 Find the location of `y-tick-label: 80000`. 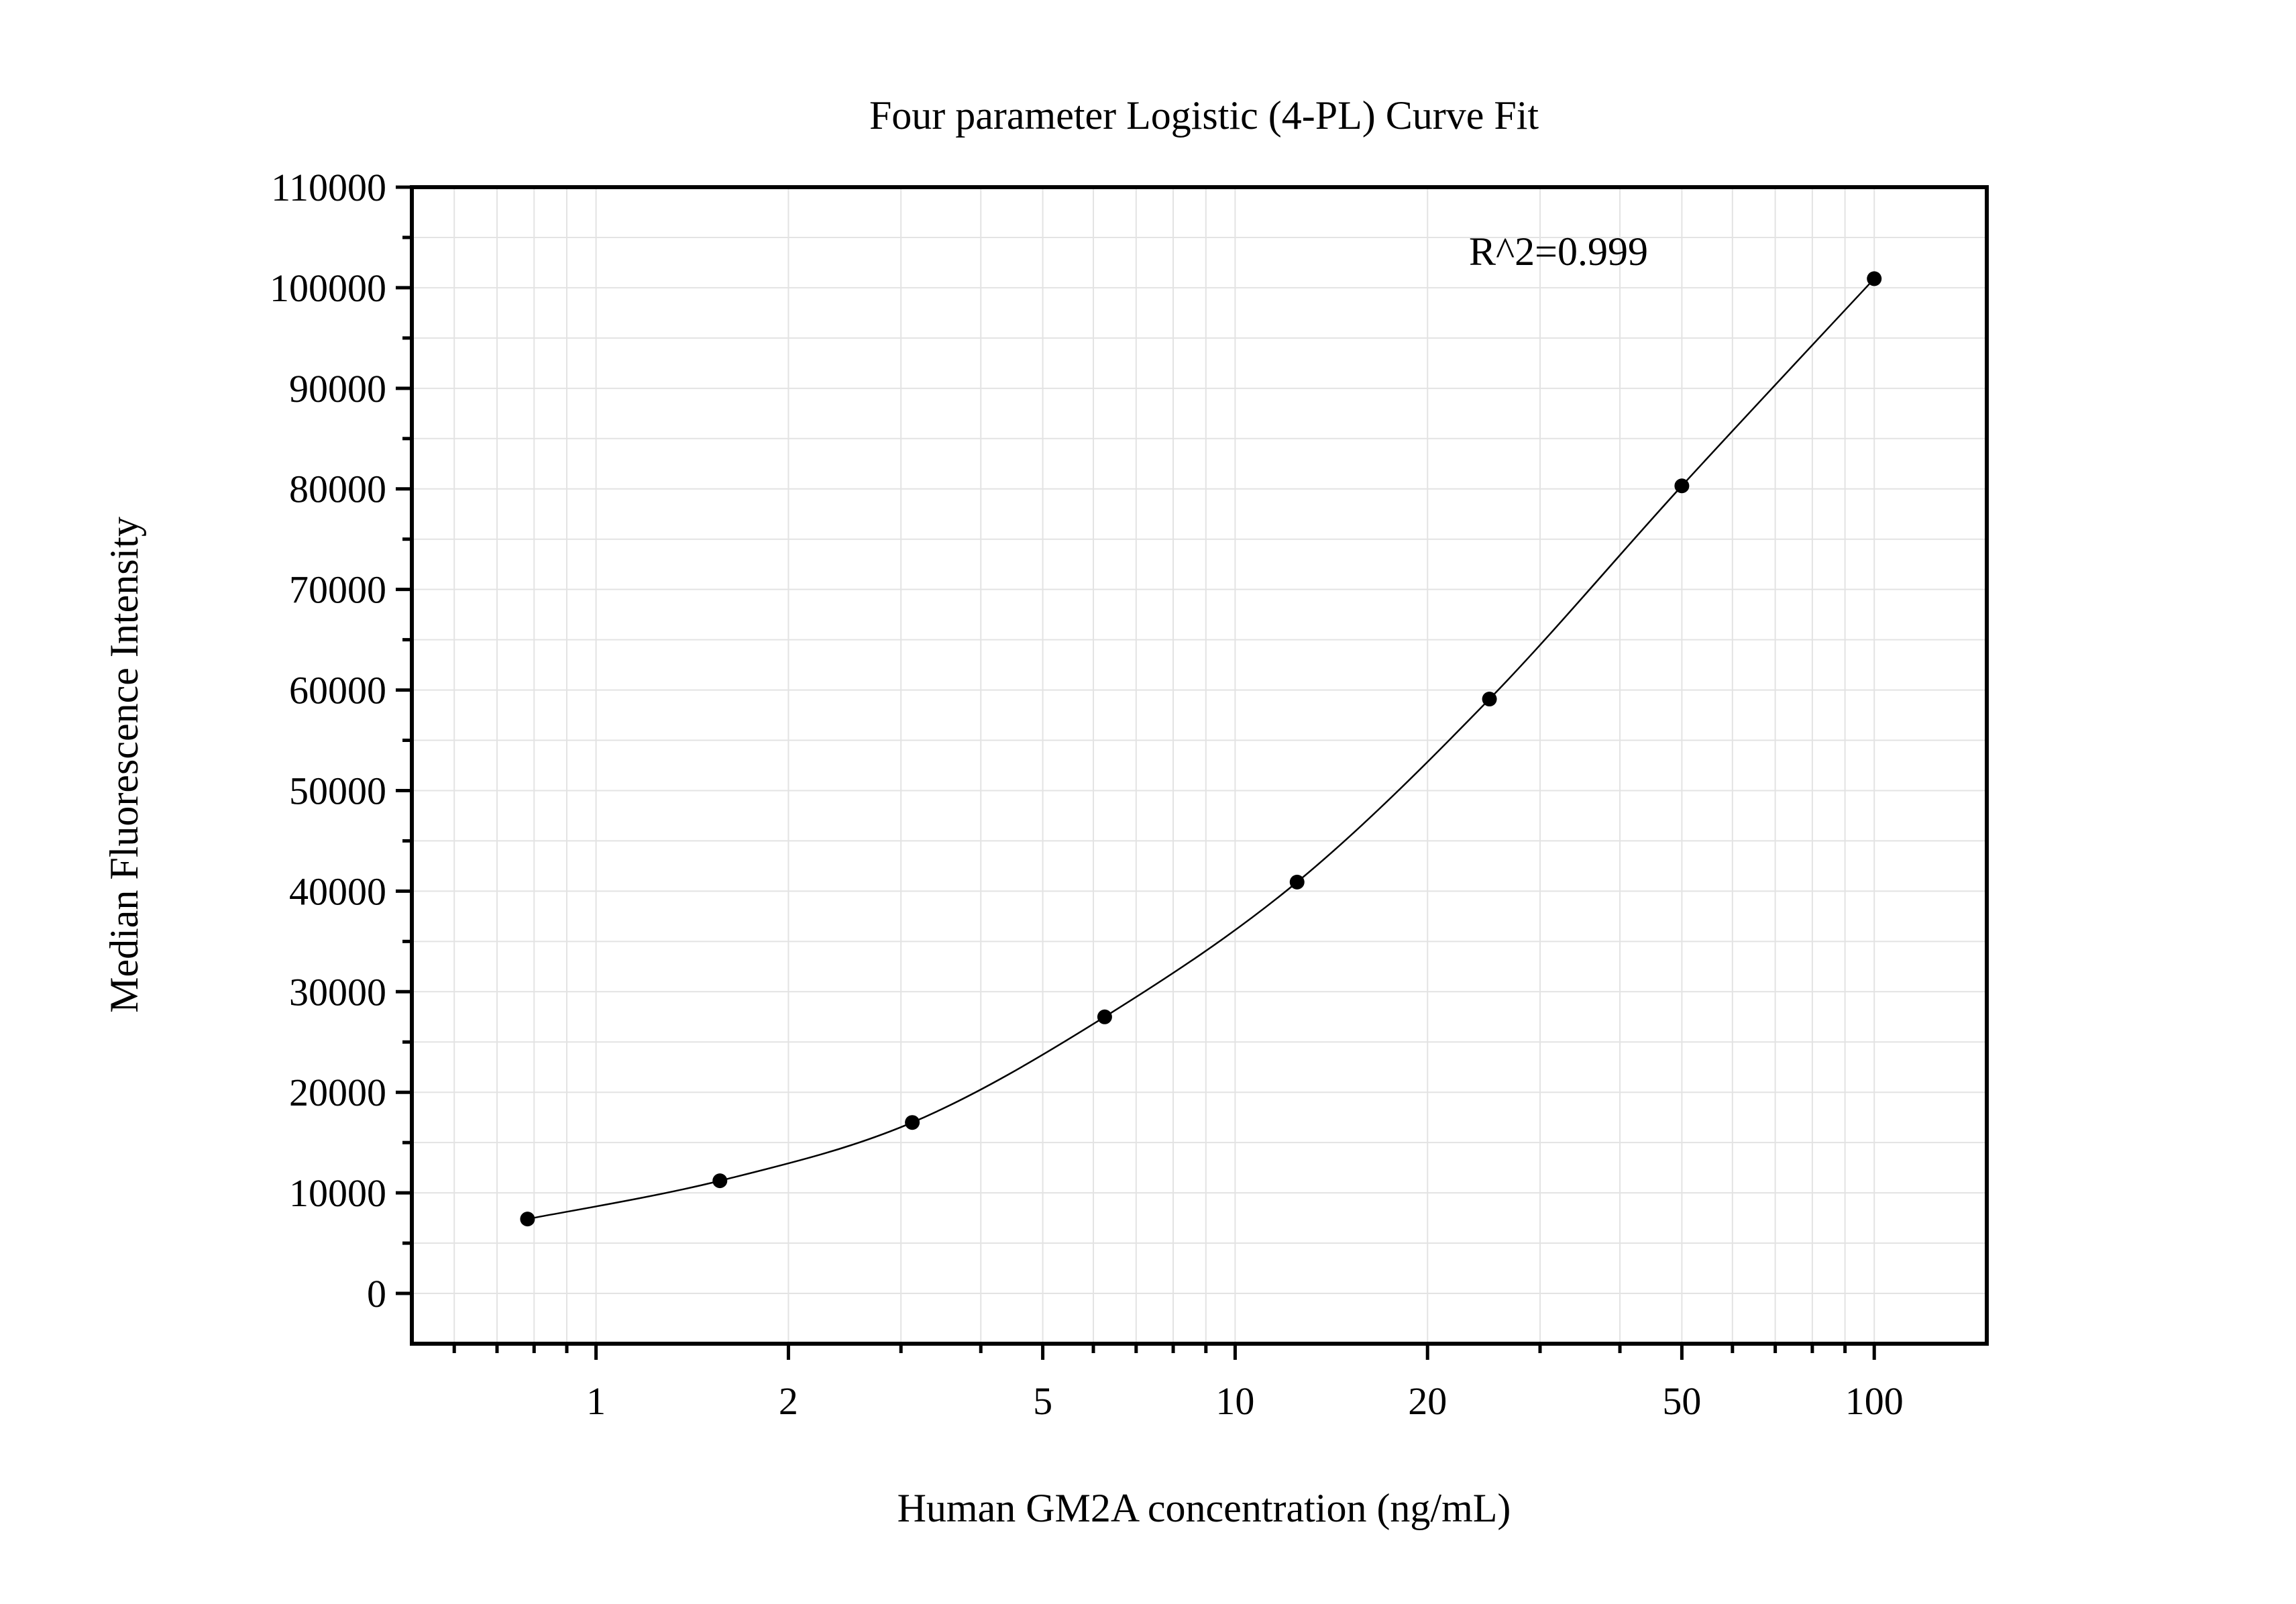

y-tick-label: 80000 is located at coordinates (337, 489).